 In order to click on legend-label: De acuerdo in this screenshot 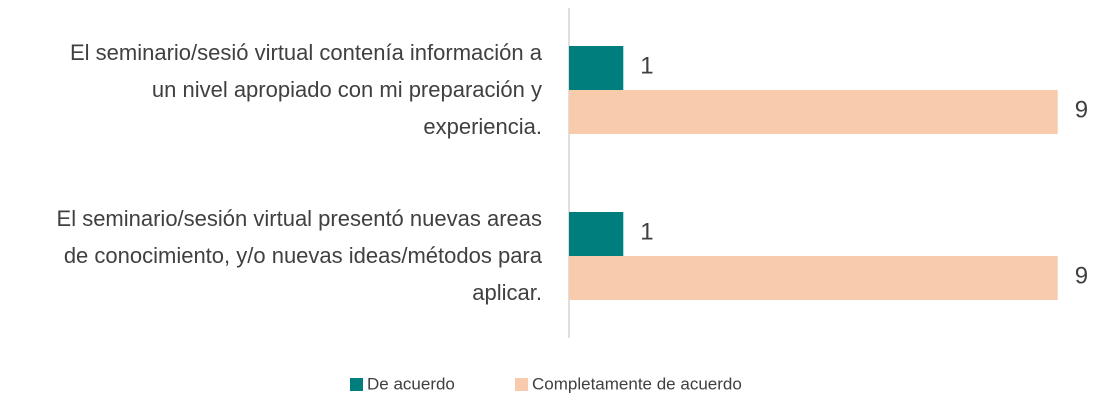, I will do `click(411, 383)`.